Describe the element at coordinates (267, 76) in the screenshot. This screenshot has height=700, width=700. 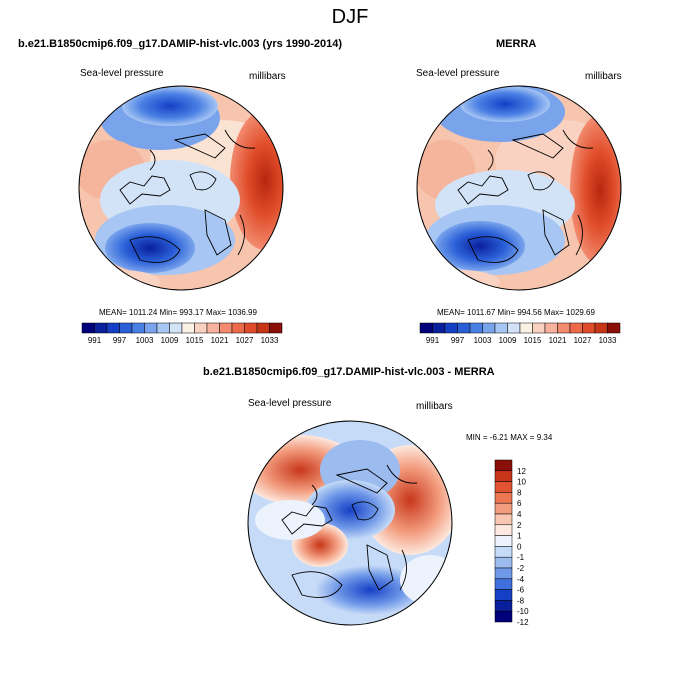
I see `model-units-label: millibars` at that location.